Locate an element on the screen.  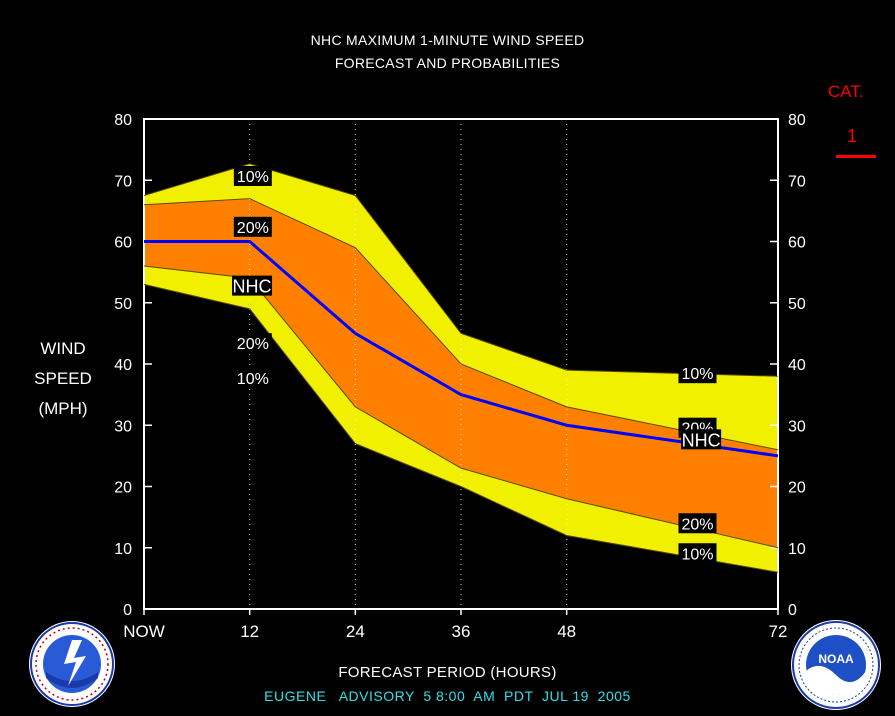
y-tick-label-left: 40 is located at coordinates (123, 365).